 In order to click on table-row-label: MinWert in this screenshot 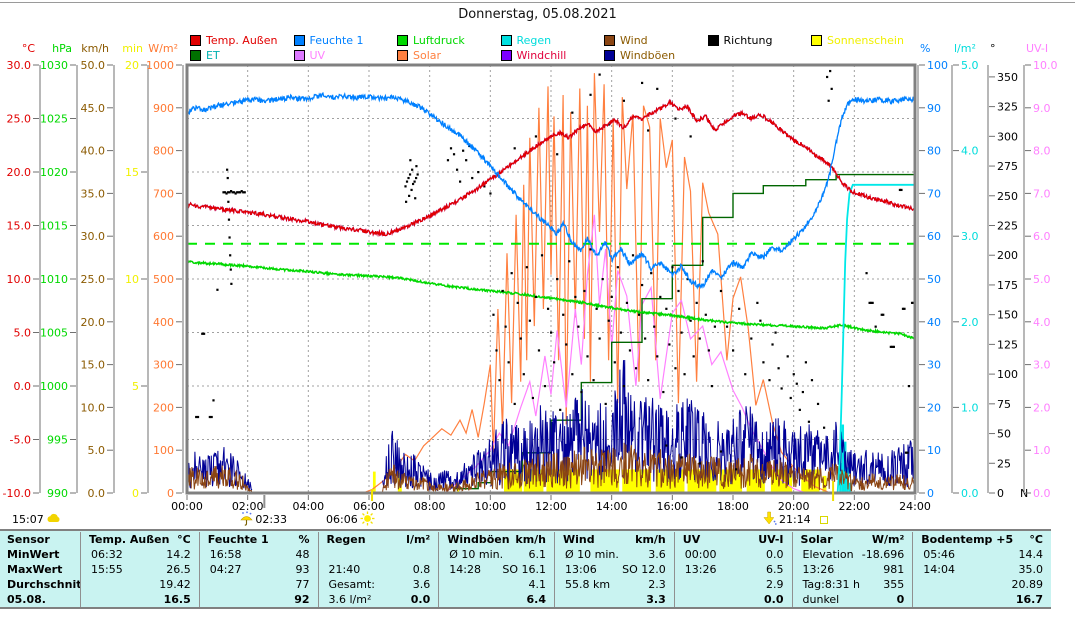, I will do `click(33, 554)`.